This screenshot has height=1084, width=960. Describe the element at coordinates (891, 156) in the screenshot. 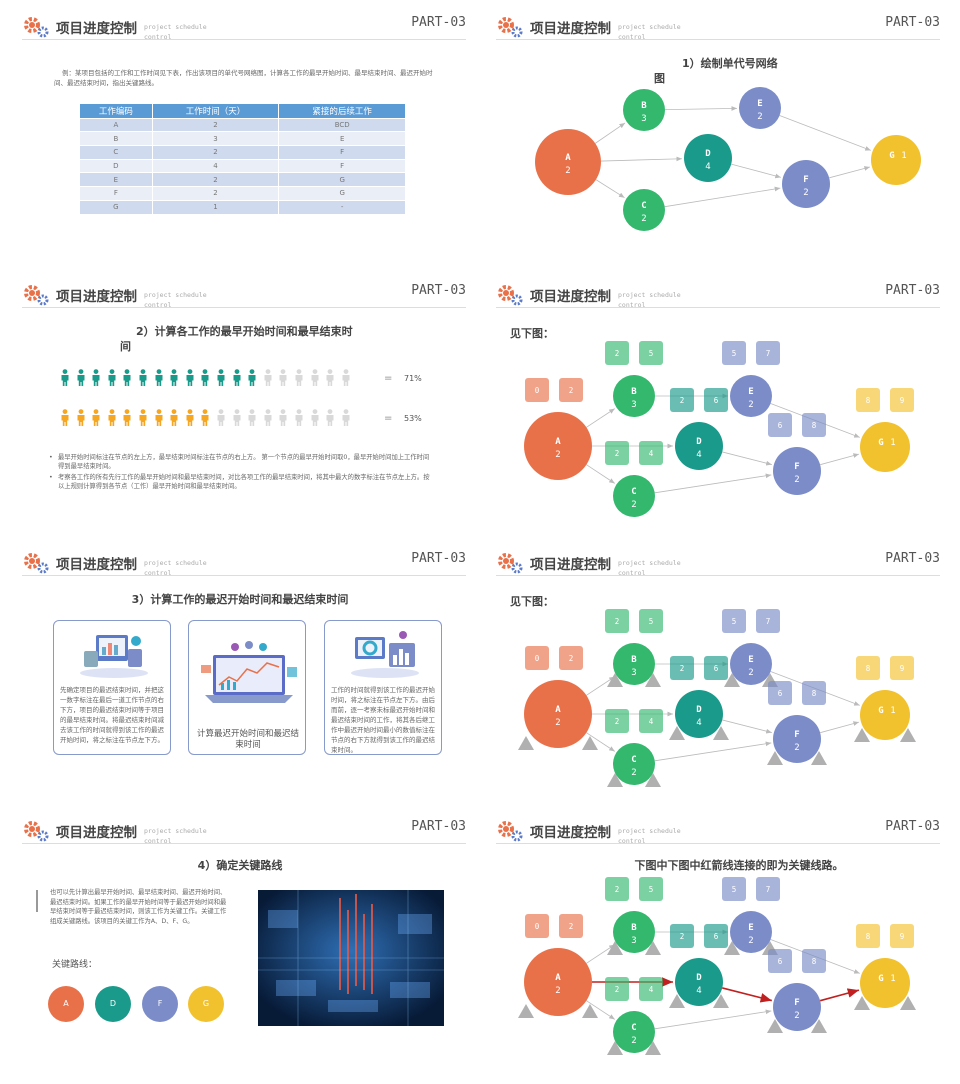

I see `svg-text: G` at that location.